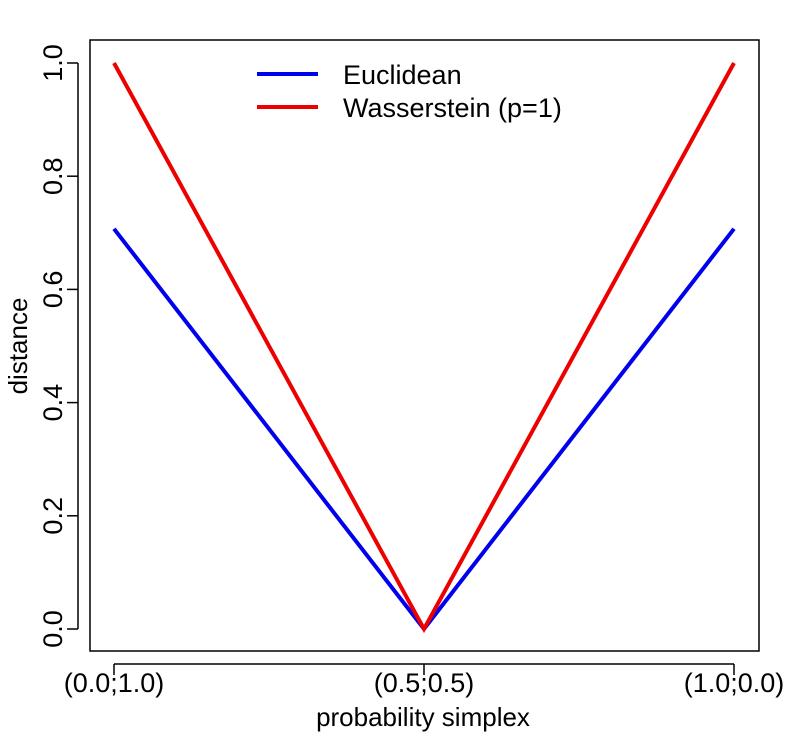  Describe the element at coordinates (424, 683) in the screenshot. I see `x-tick-label: (0.5;0.5)` at that location.